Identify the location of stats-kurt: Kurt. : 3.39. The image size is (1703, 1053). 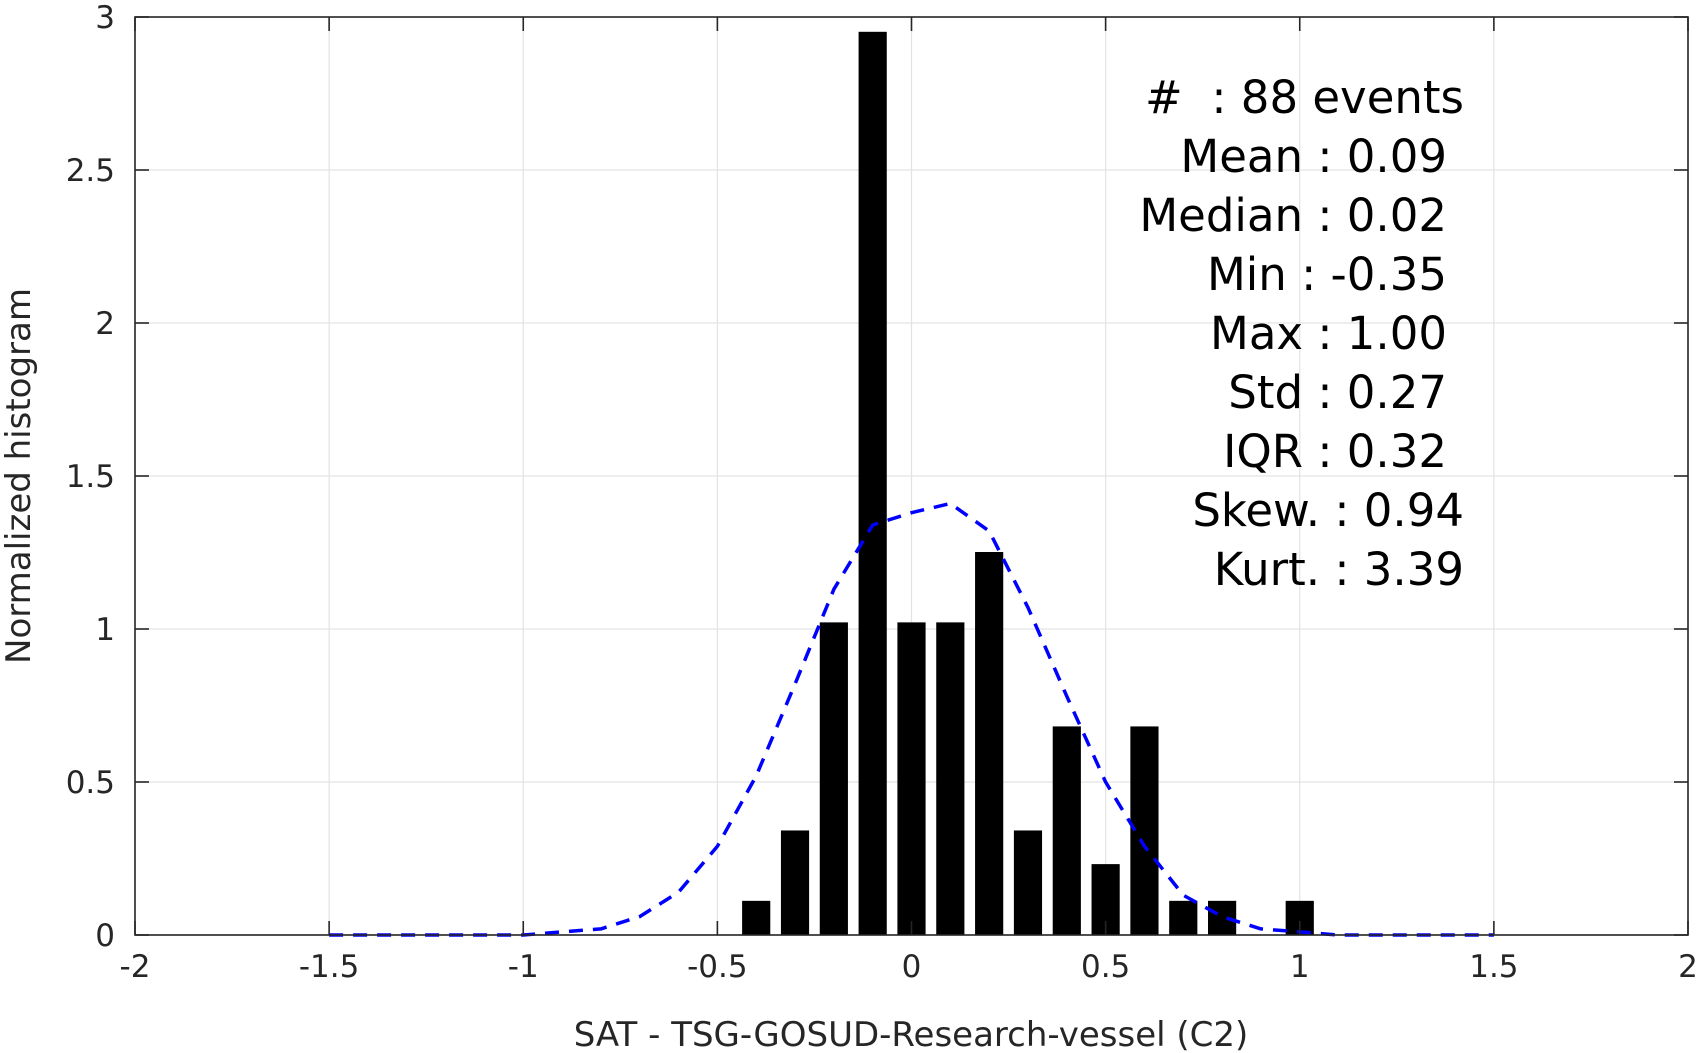
(1339, 569).